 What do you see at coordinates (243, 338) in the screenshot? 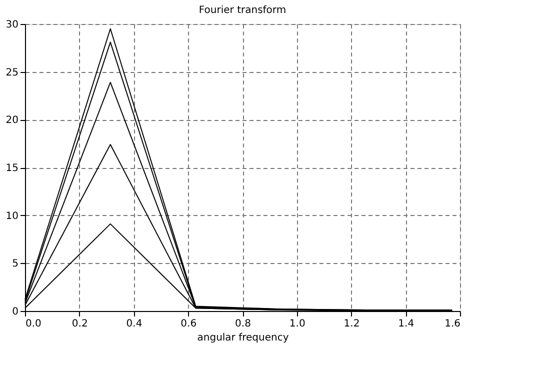
I see `x-axis-title: angular frequency` at bounding box center [243, 338].